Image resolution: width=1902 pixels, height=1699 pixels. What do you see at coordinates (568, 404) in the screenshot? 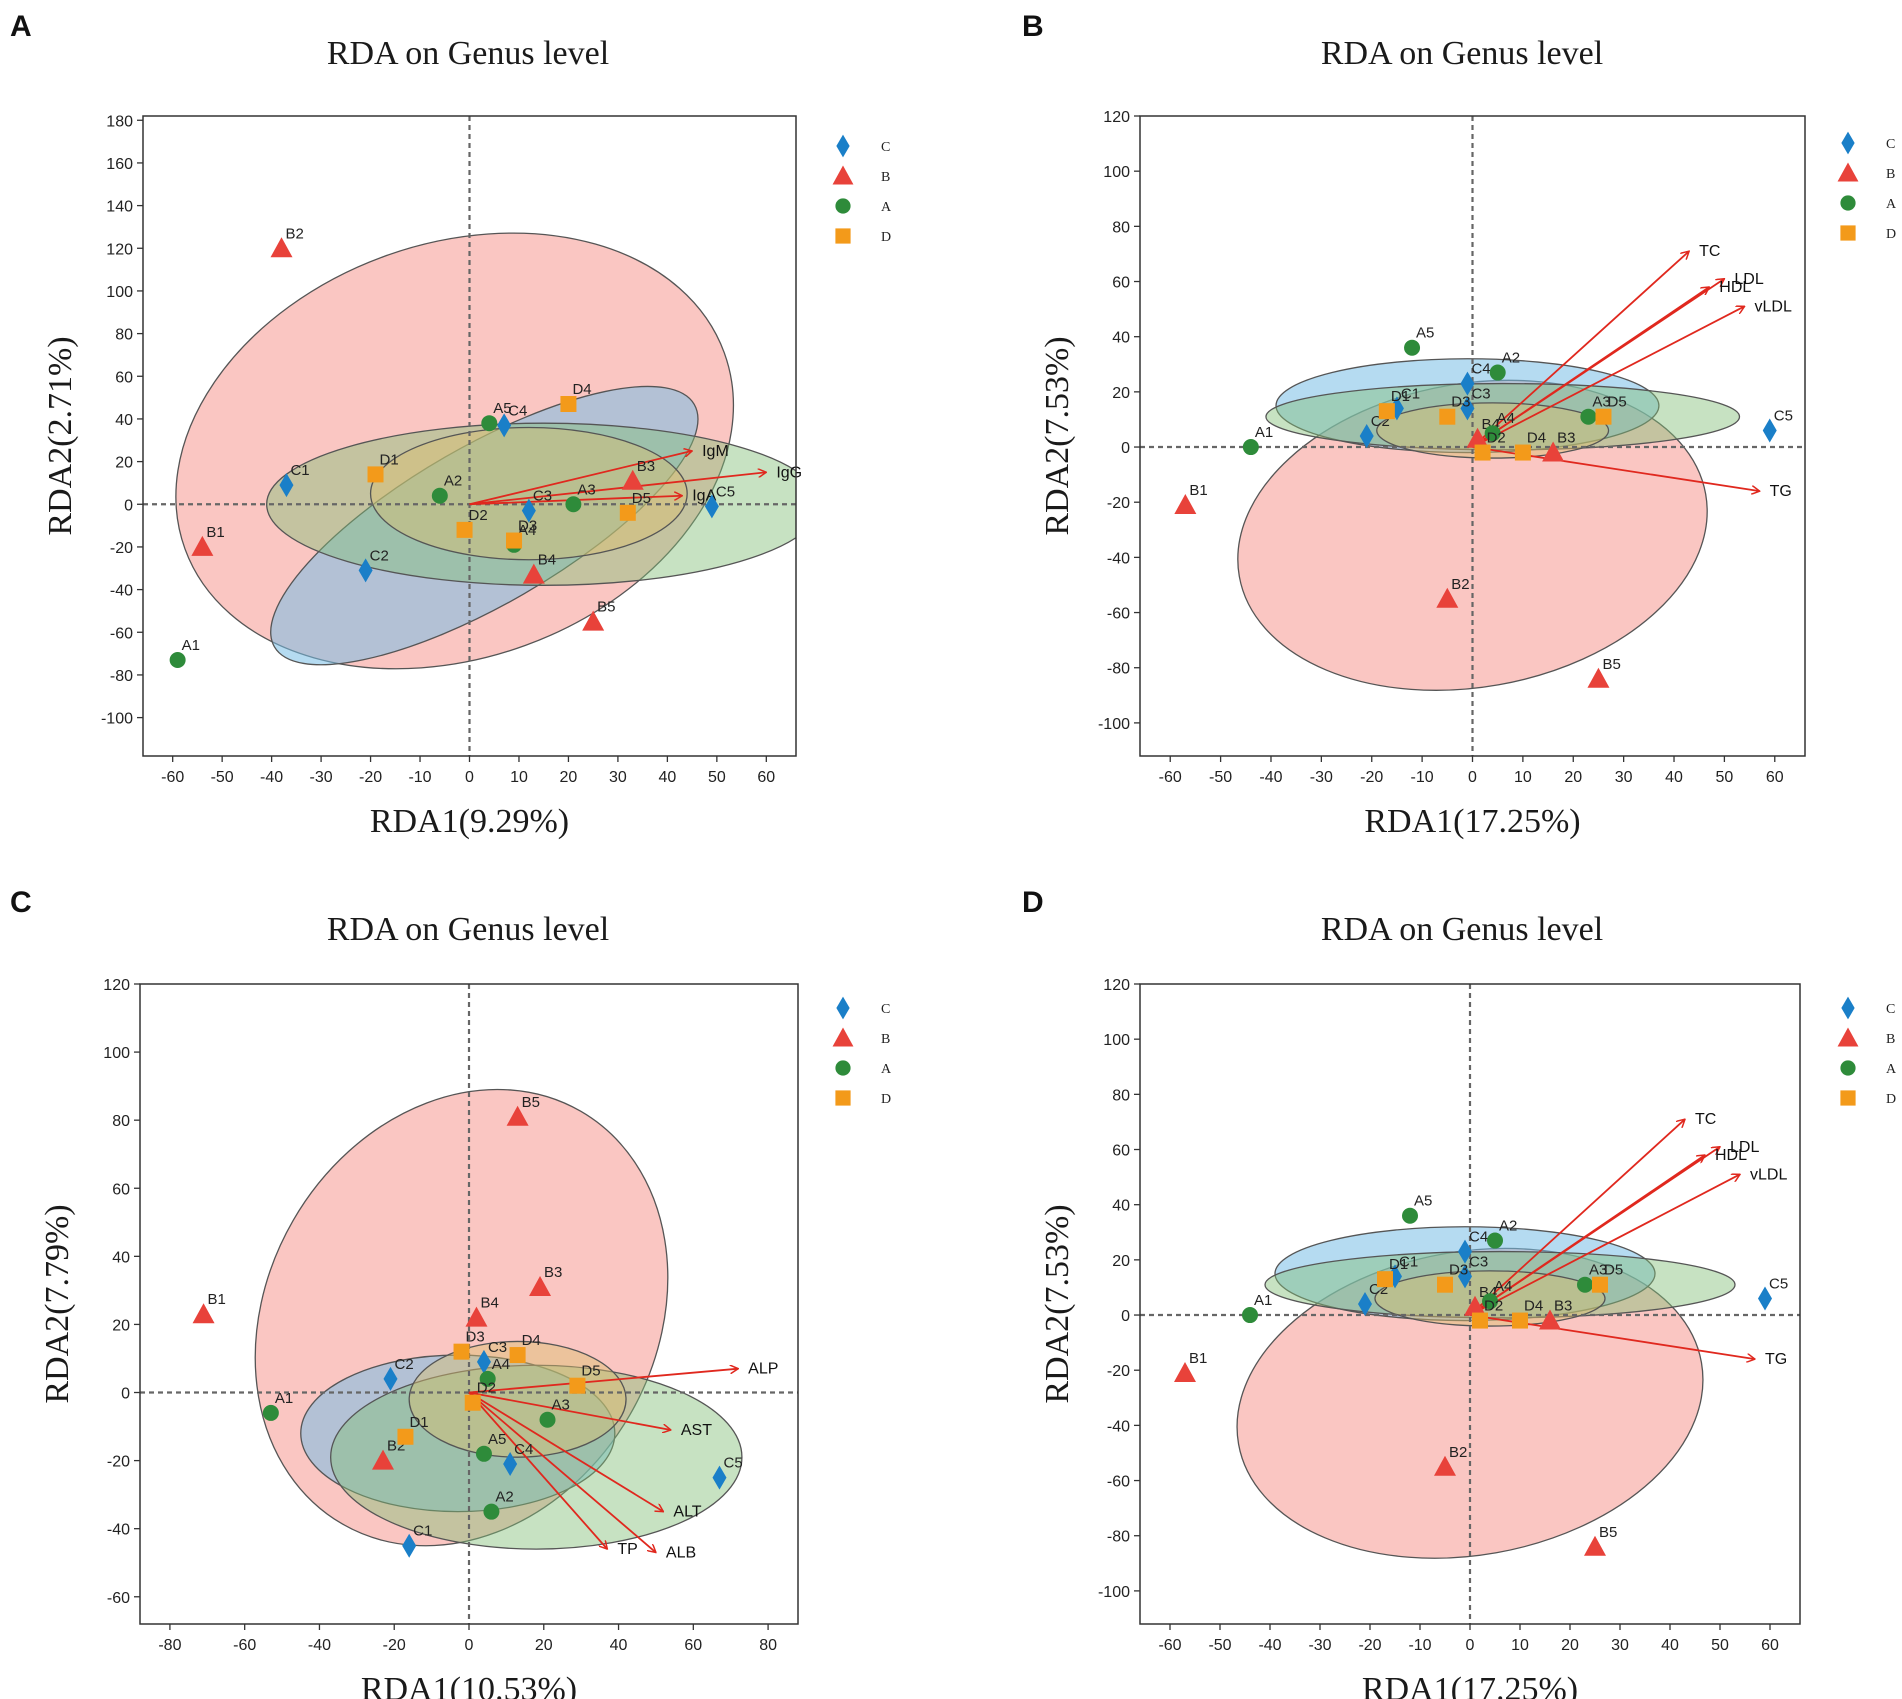
I see `point-D4` at bounding box center [568, 404].